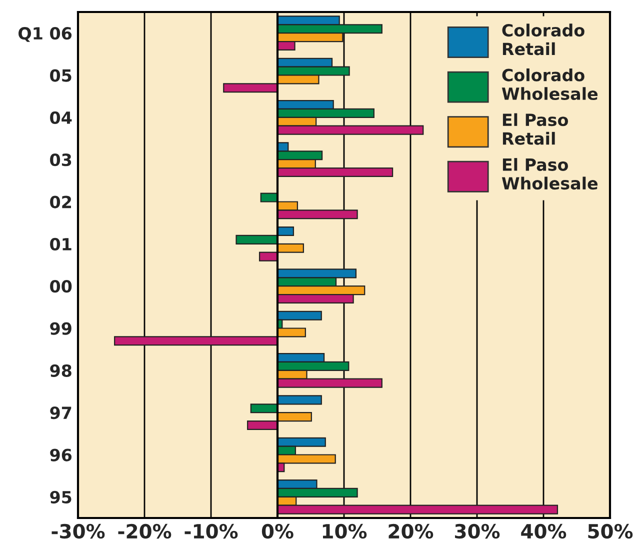  What do you see at coordinates (61, 286) in the screenshot?
I see `y-tick-label: 00` at bounding box center [61, 286].